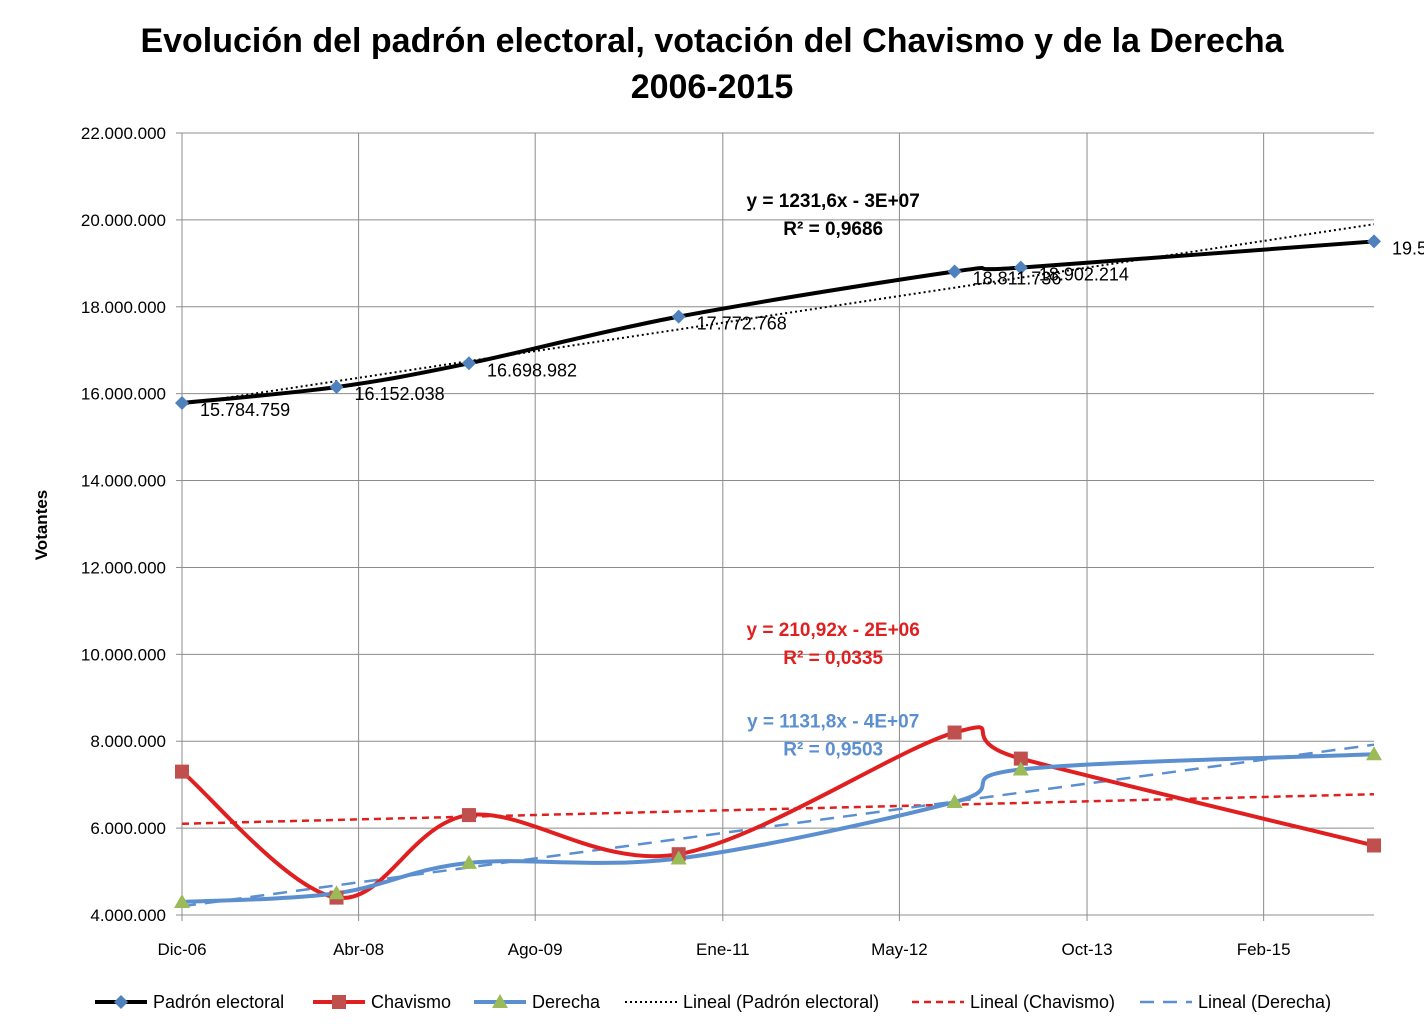 This screenshot has width=1424, height=1035. I want to click on x-tick-label: Oct-13, so click(1087, 949).